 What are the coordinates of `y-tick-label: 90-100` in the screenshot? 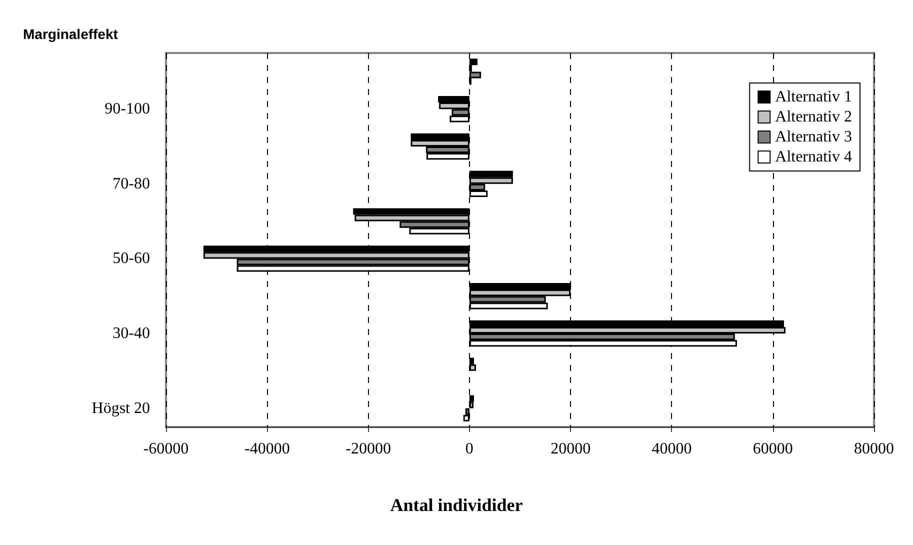 It's located at (127, 109).